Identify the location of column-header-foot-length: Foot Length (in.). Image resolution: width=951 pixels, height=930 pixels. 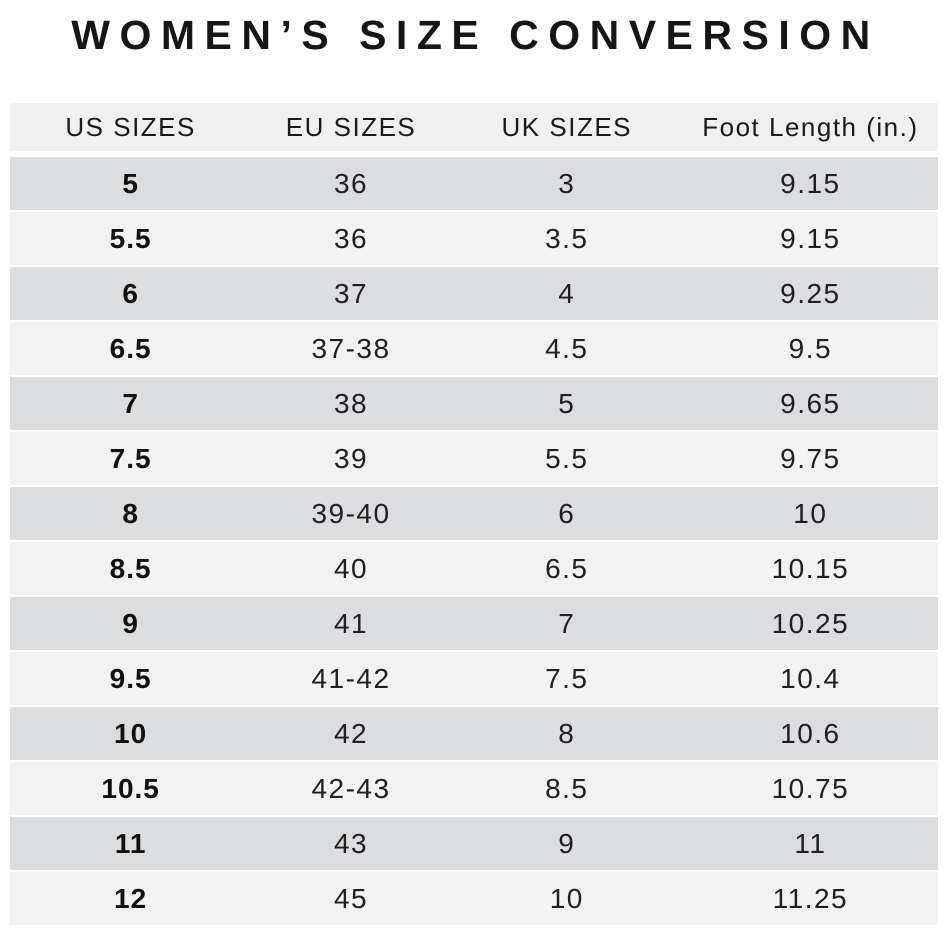
(810, 126).